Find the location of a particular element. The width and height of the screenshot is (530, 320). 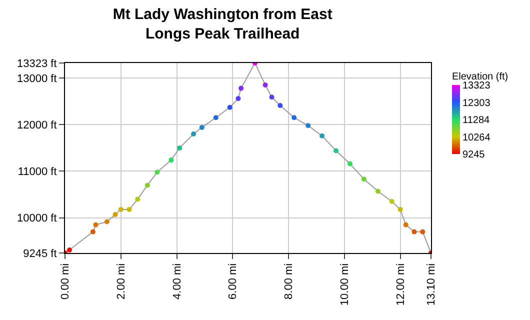

x-tick-label: 13.10 mi is located at coordinates (432, 284).